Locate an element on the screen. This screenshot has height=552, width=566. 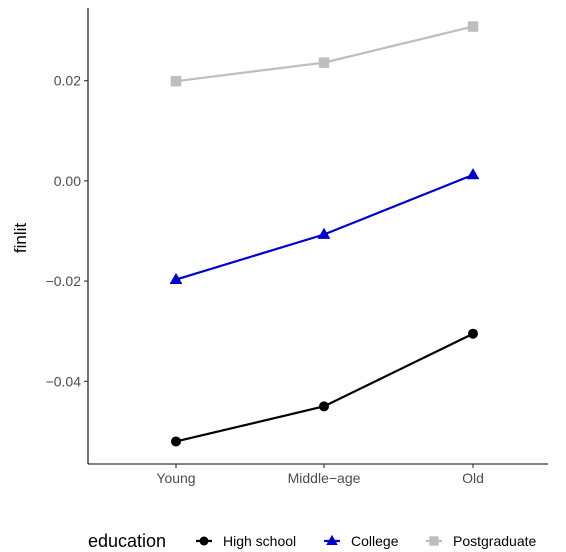
x-tick-label: Old is located at coordinates (473, 478).